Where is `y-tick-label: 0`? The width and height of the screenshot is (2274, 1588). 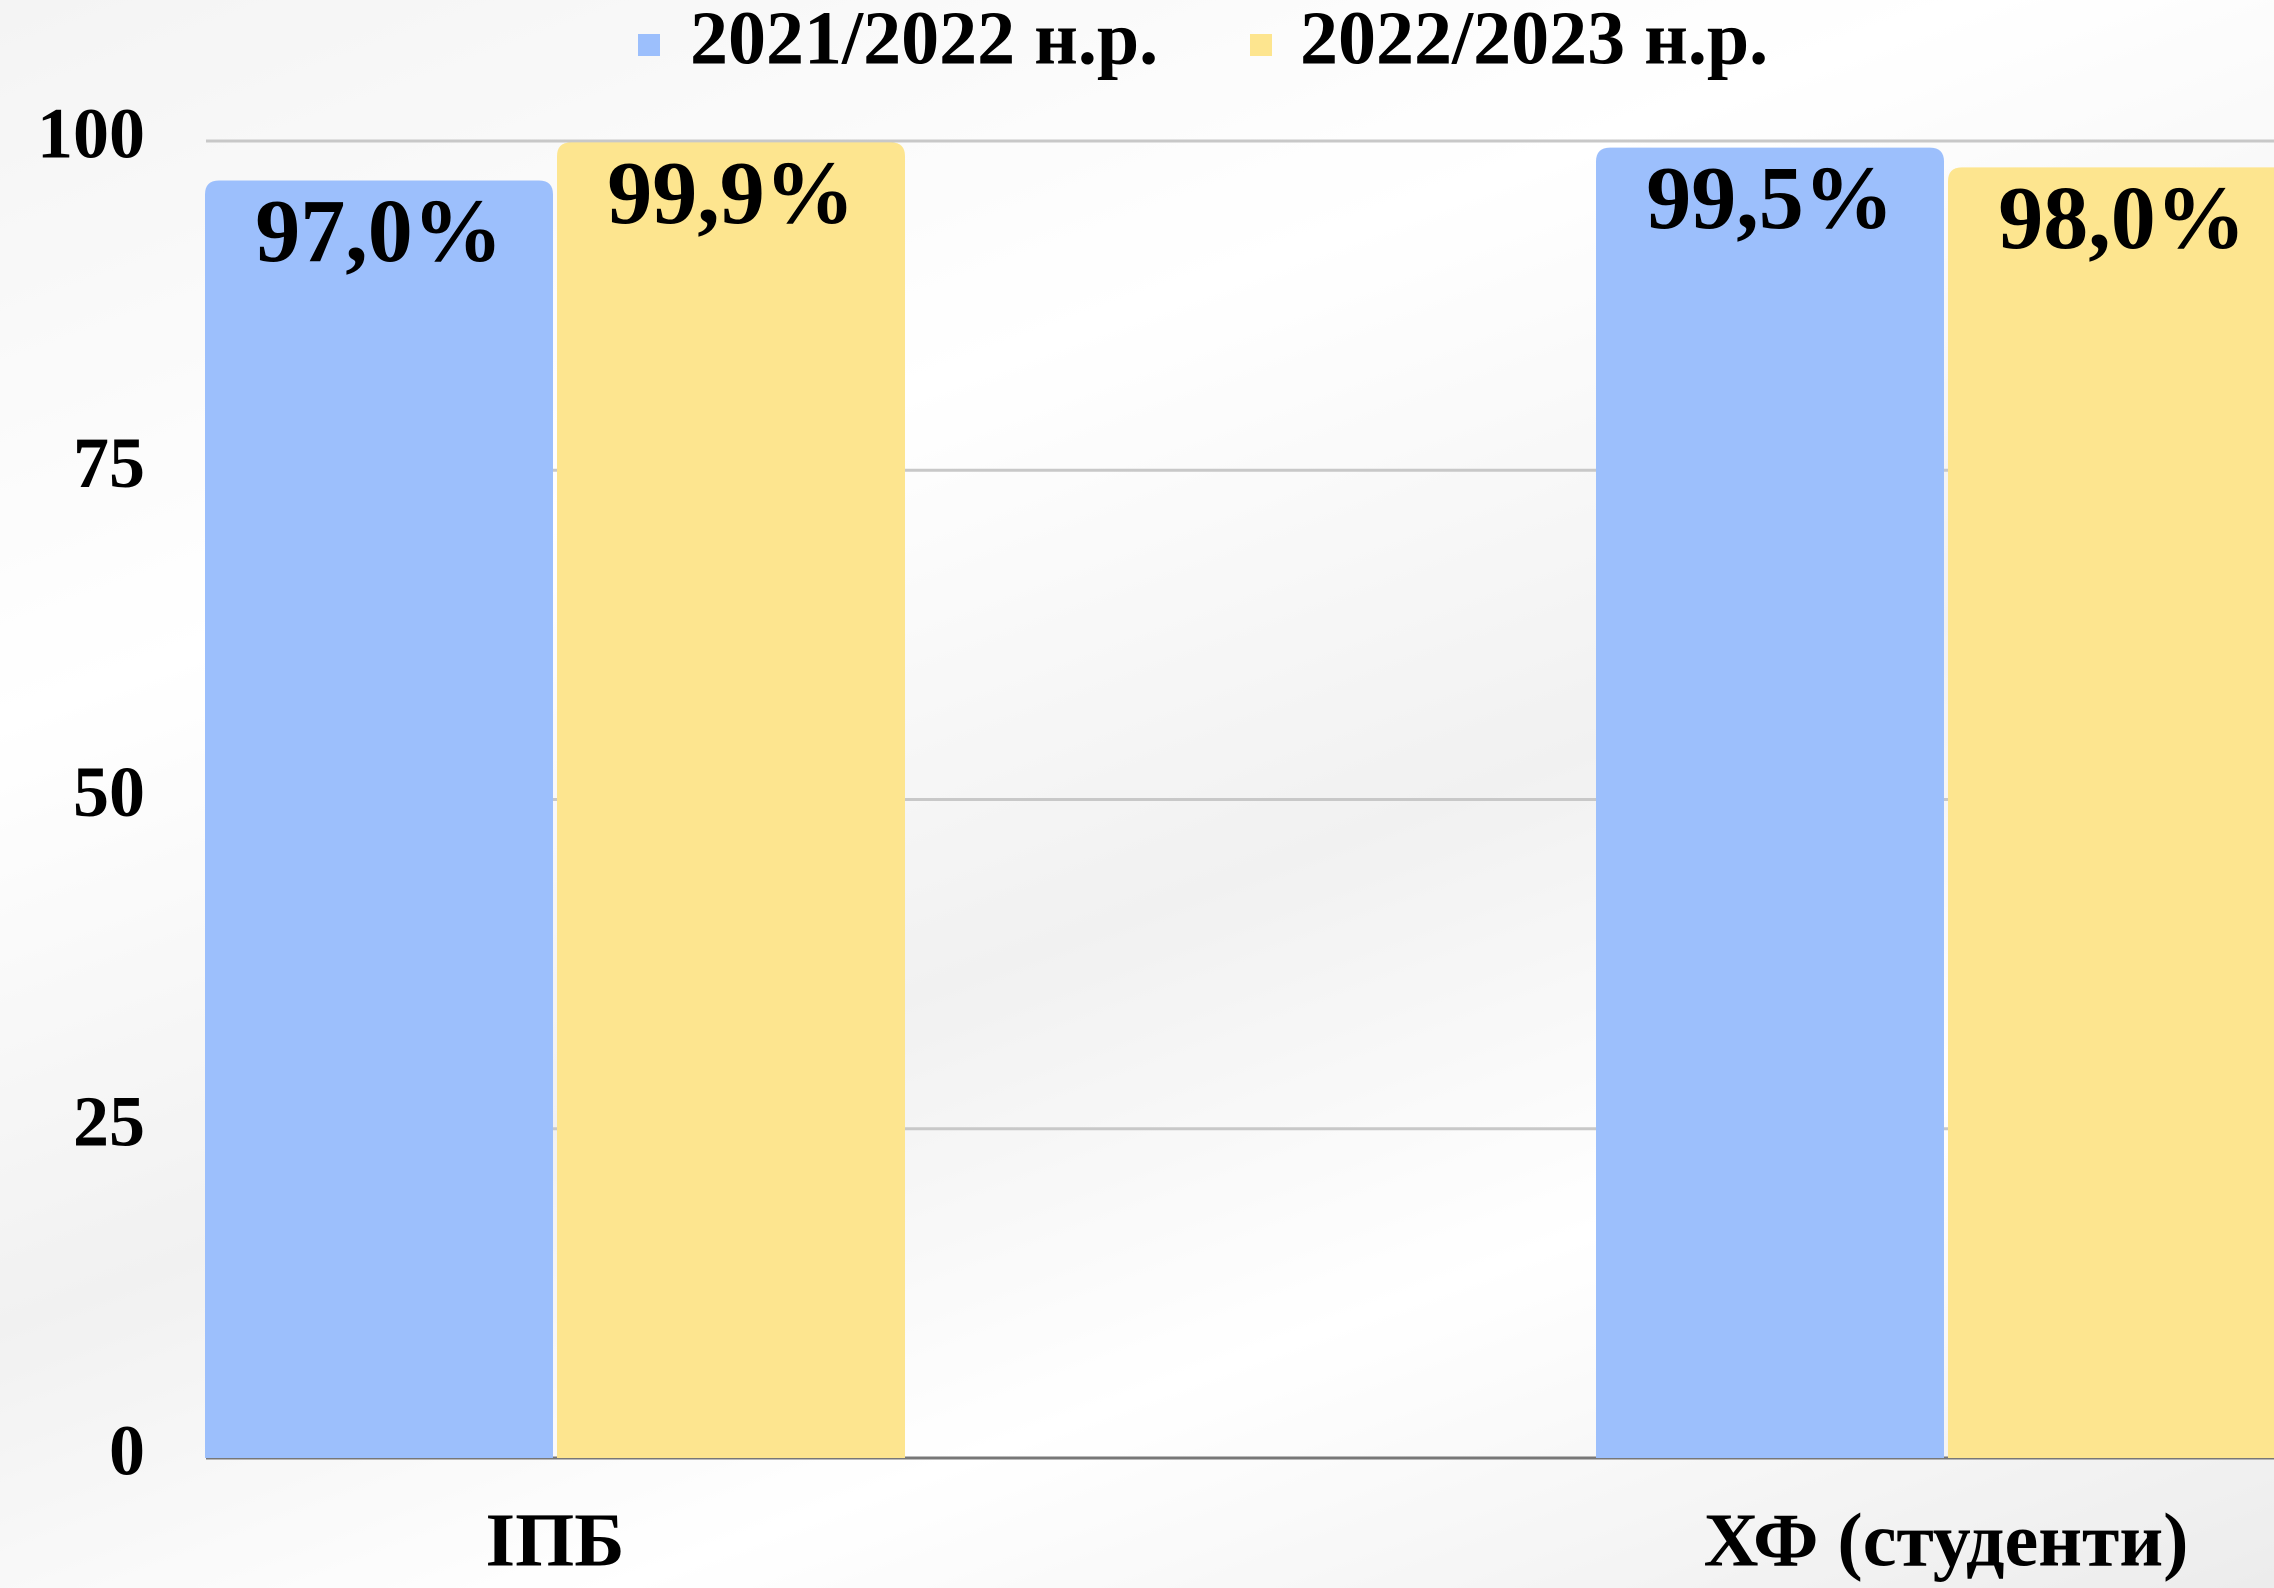 y-tick-label: 0 is located at coordinates (127, 1451).